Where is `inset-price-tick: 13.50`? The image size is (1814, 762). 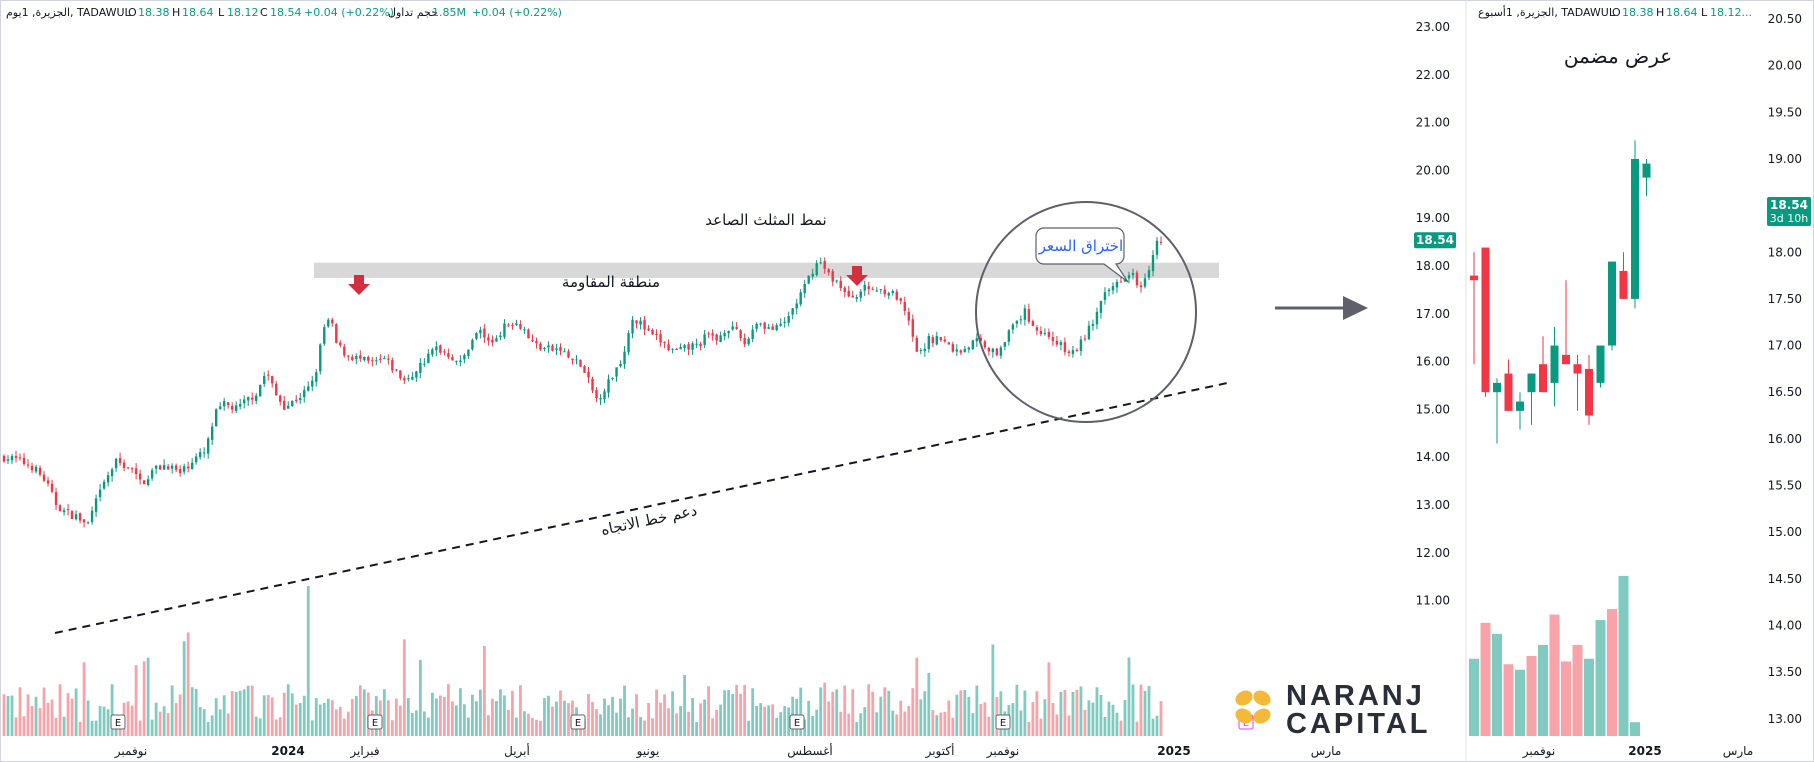 inset-price-tick: 13.50 is located at coordinates (1785, 672).